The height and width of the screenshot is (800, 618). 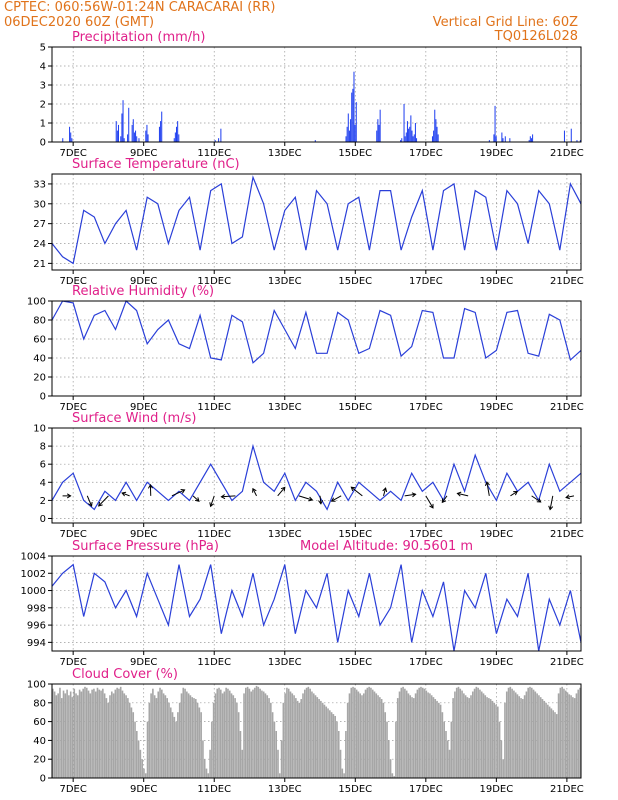 I want to click on y-tick-label: 40, so click(x=39, y=359).